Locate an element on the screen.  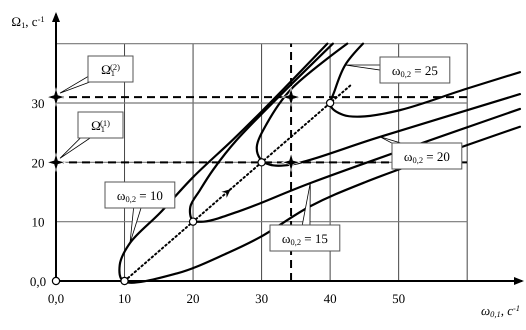
y-tick-label: 10 is located at coordinates (38, 222).